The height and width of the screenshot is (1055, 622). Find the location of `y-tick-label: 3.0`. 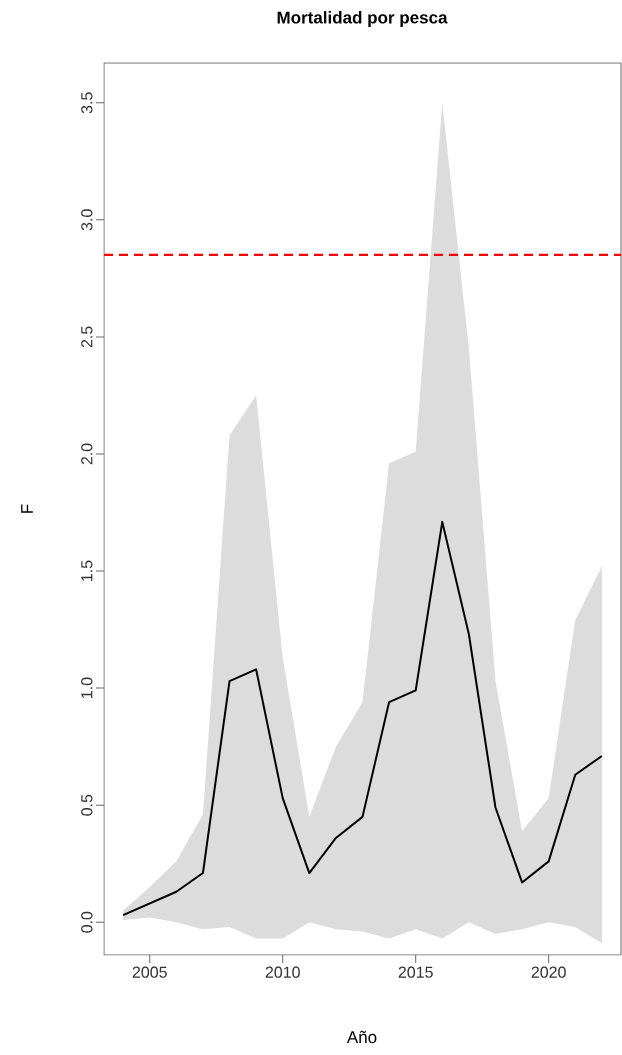

y-tick-label: 3.0 is located at coordinates (87, 220).